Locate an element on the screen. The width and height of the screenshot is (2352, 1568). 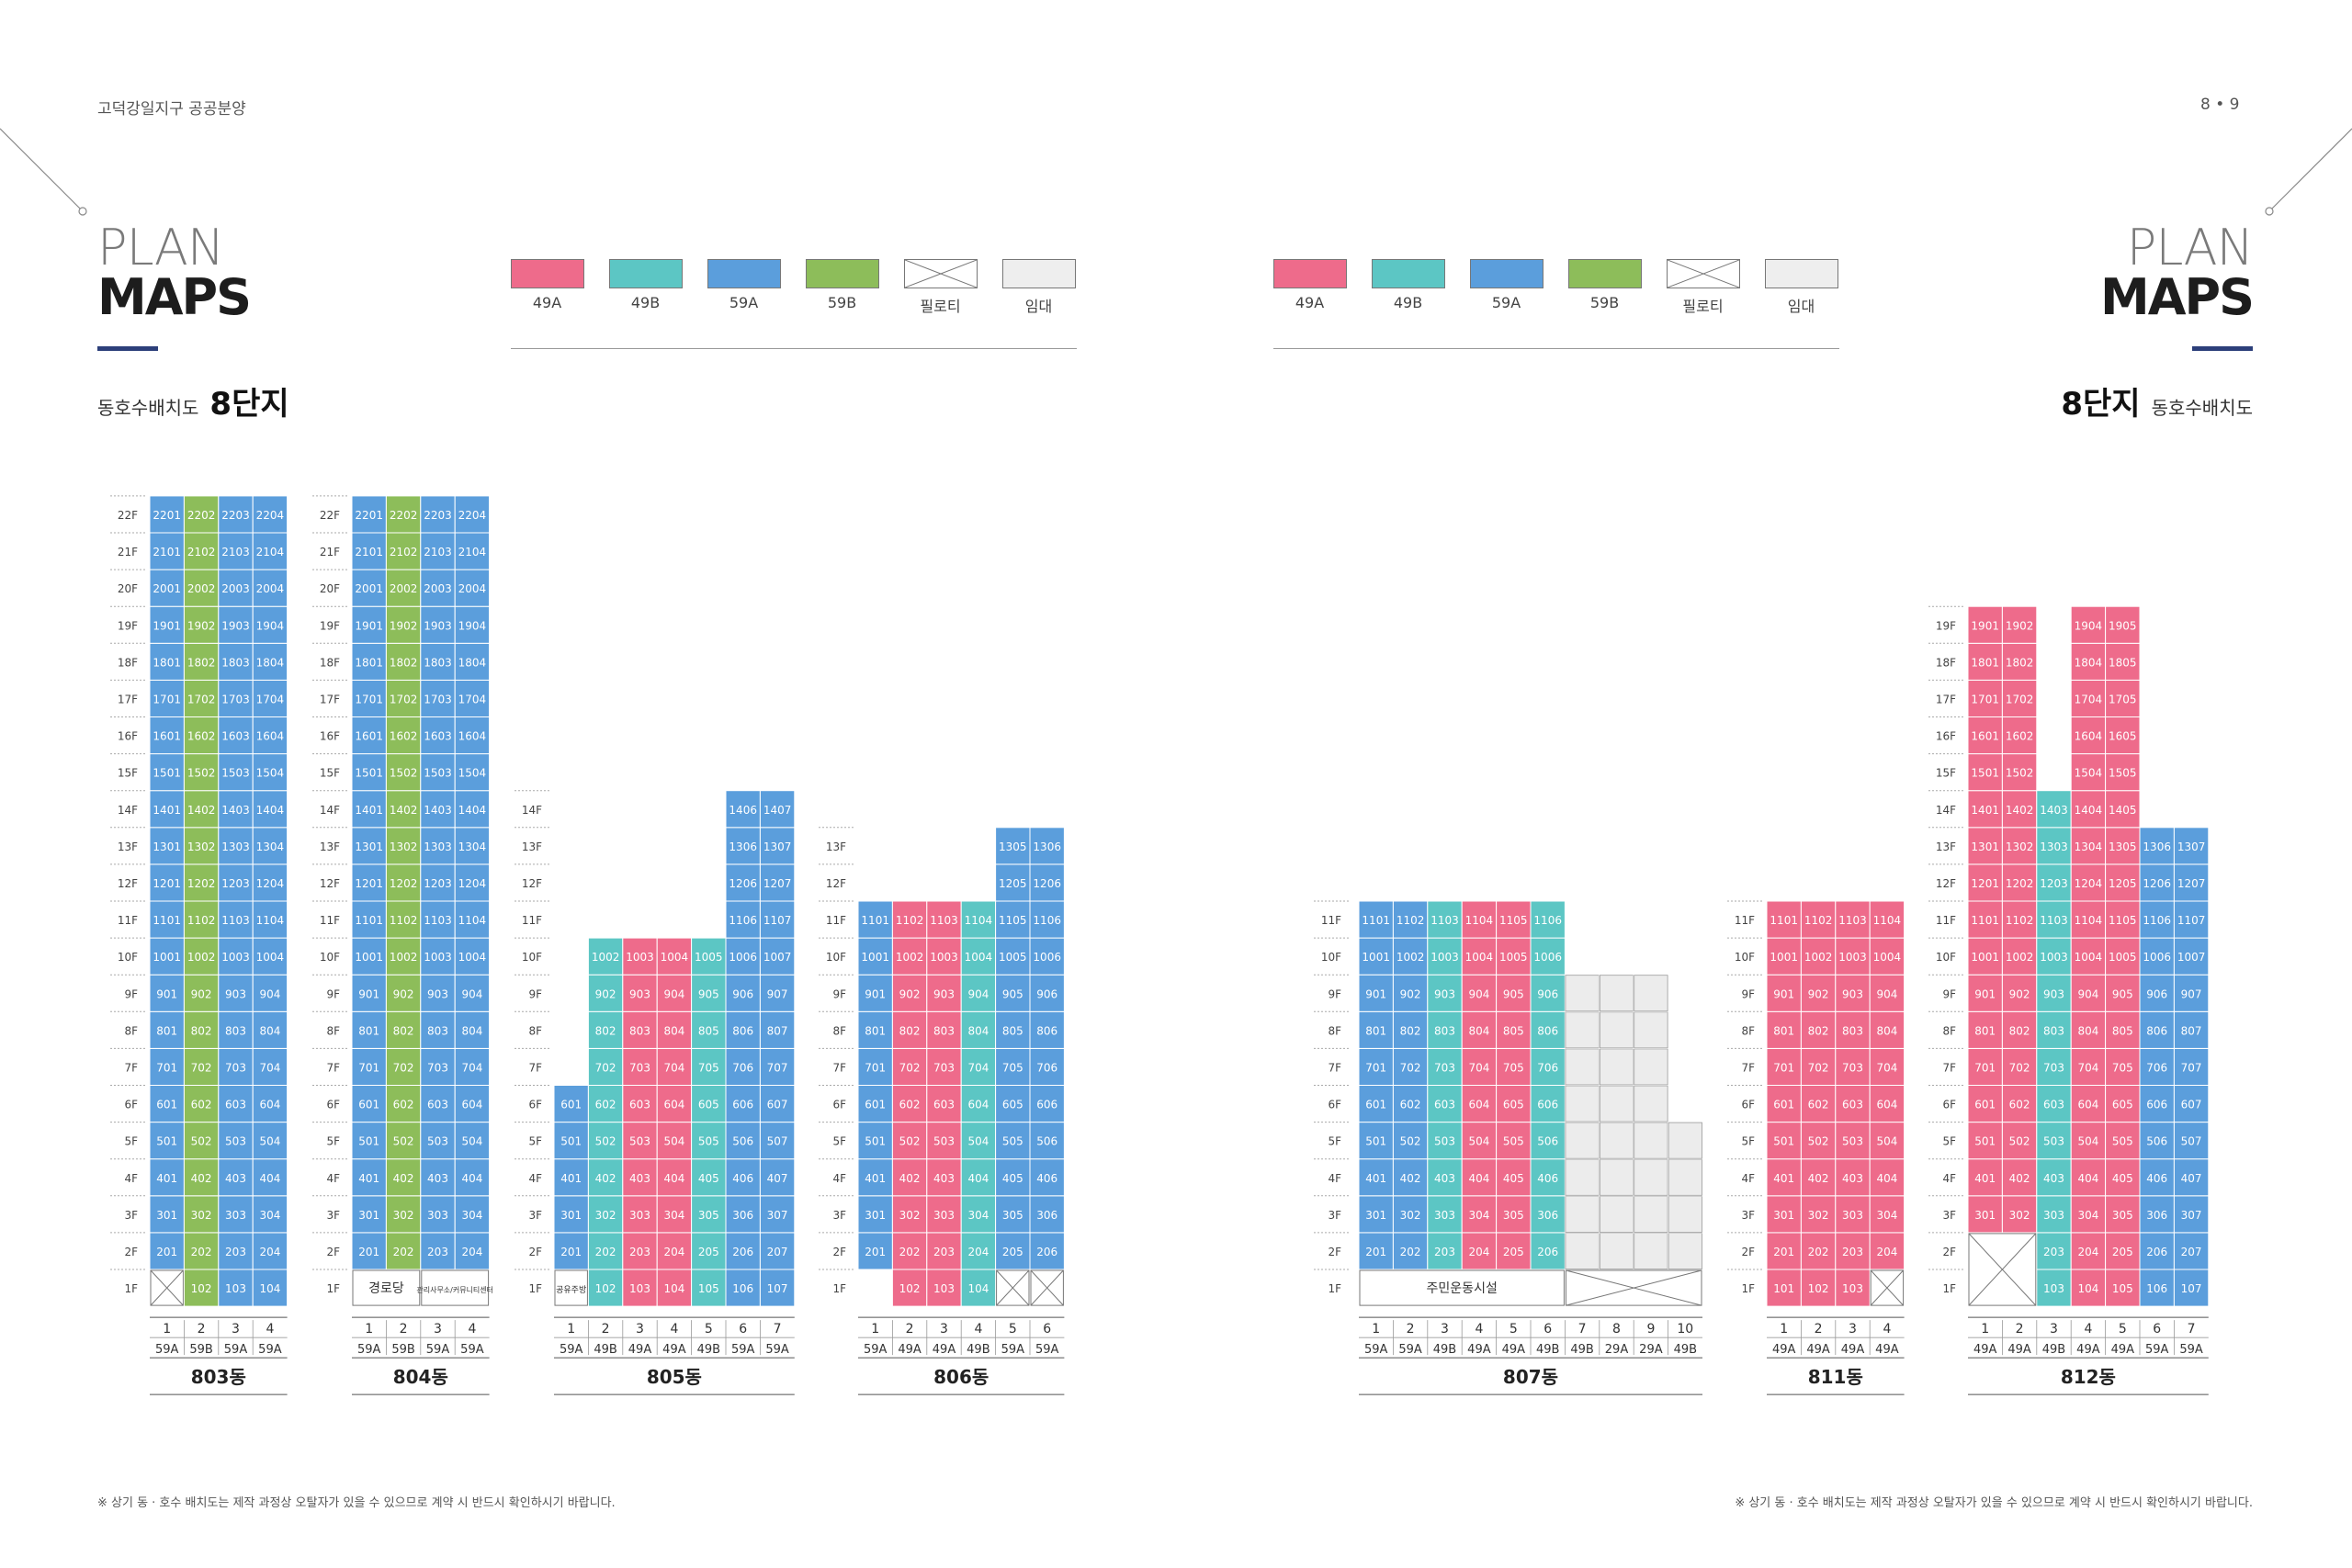
floor-label: 5F is located at coordinates (1334, 1142).